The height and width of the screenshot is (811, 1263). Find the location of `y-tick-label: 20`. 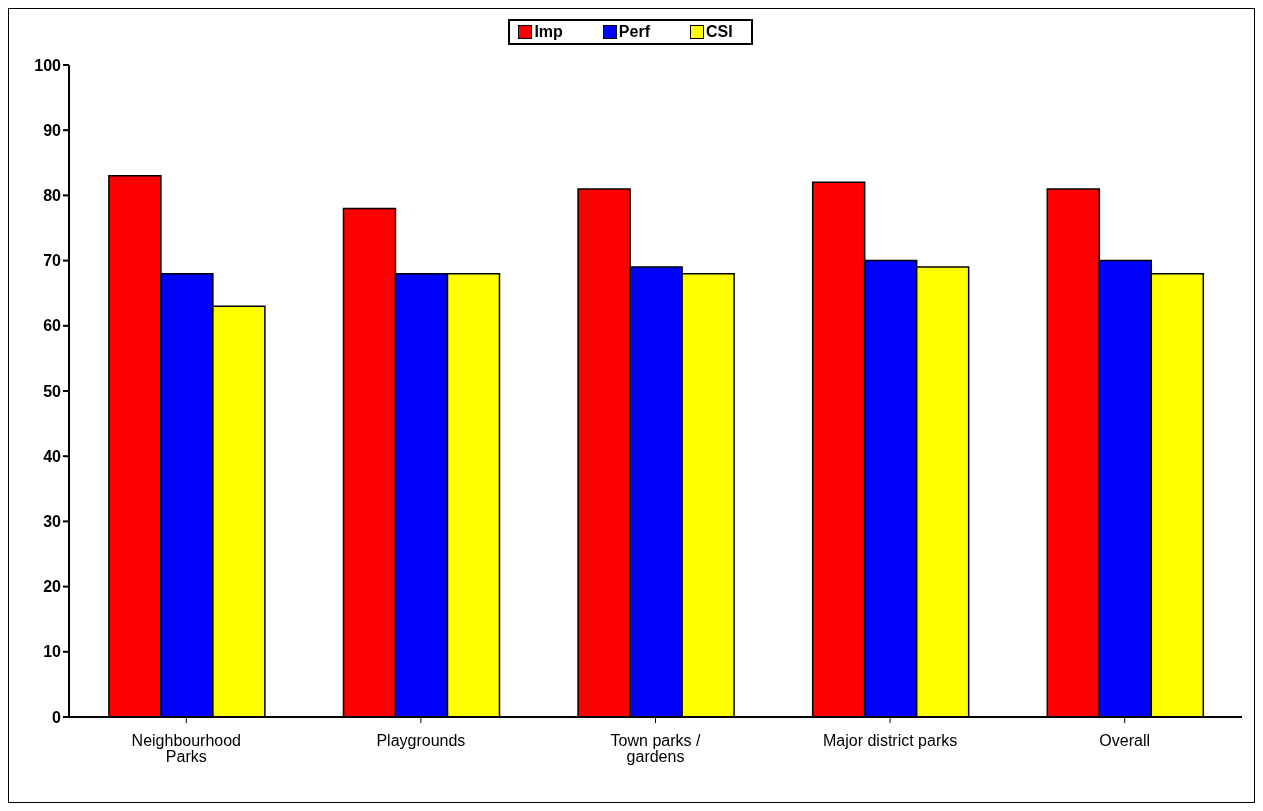

y-tick-label: 20 is located at coordinates (52, 587).